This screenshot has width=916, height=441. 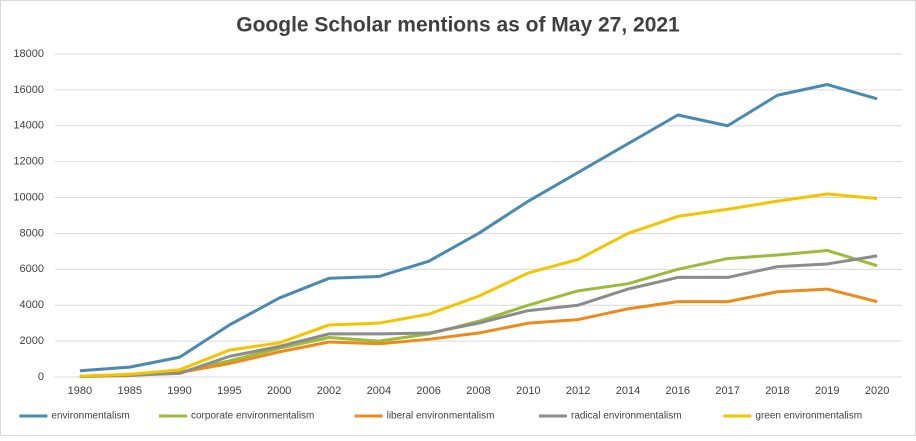 What do you see at coordinates (252, 416) in the screenshot?
I see `legend-label: corporate environmentalism` at bounding box center [252, 416].